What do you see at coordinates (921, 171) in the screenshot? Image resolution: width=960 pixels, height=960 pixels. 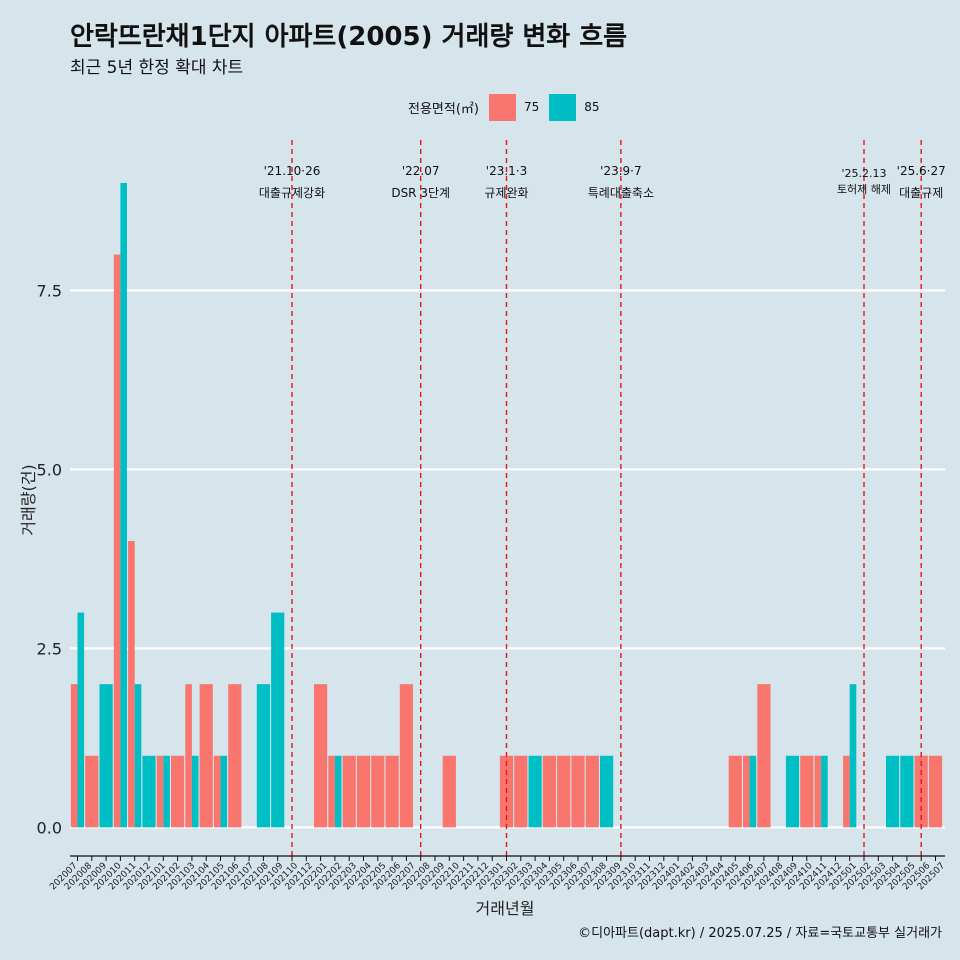 I see `event-date-label: '25.6·27` at bounding box center [921, 171].